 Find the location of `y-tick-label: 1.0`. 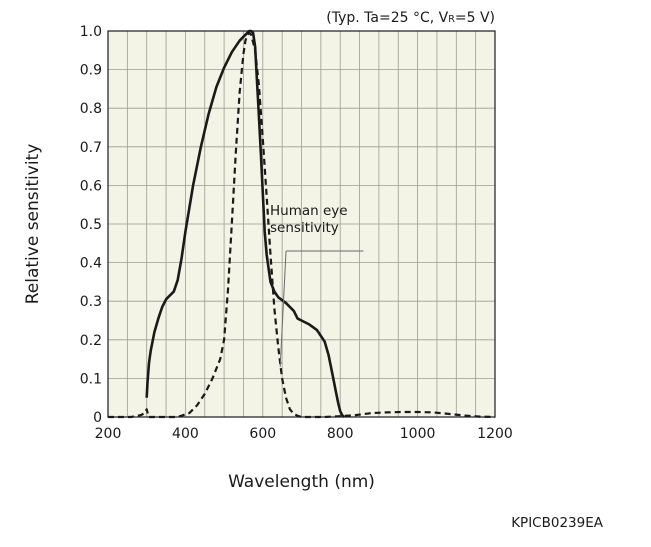

y-tick-label: 1.0 is located at coordinates (91, 32).